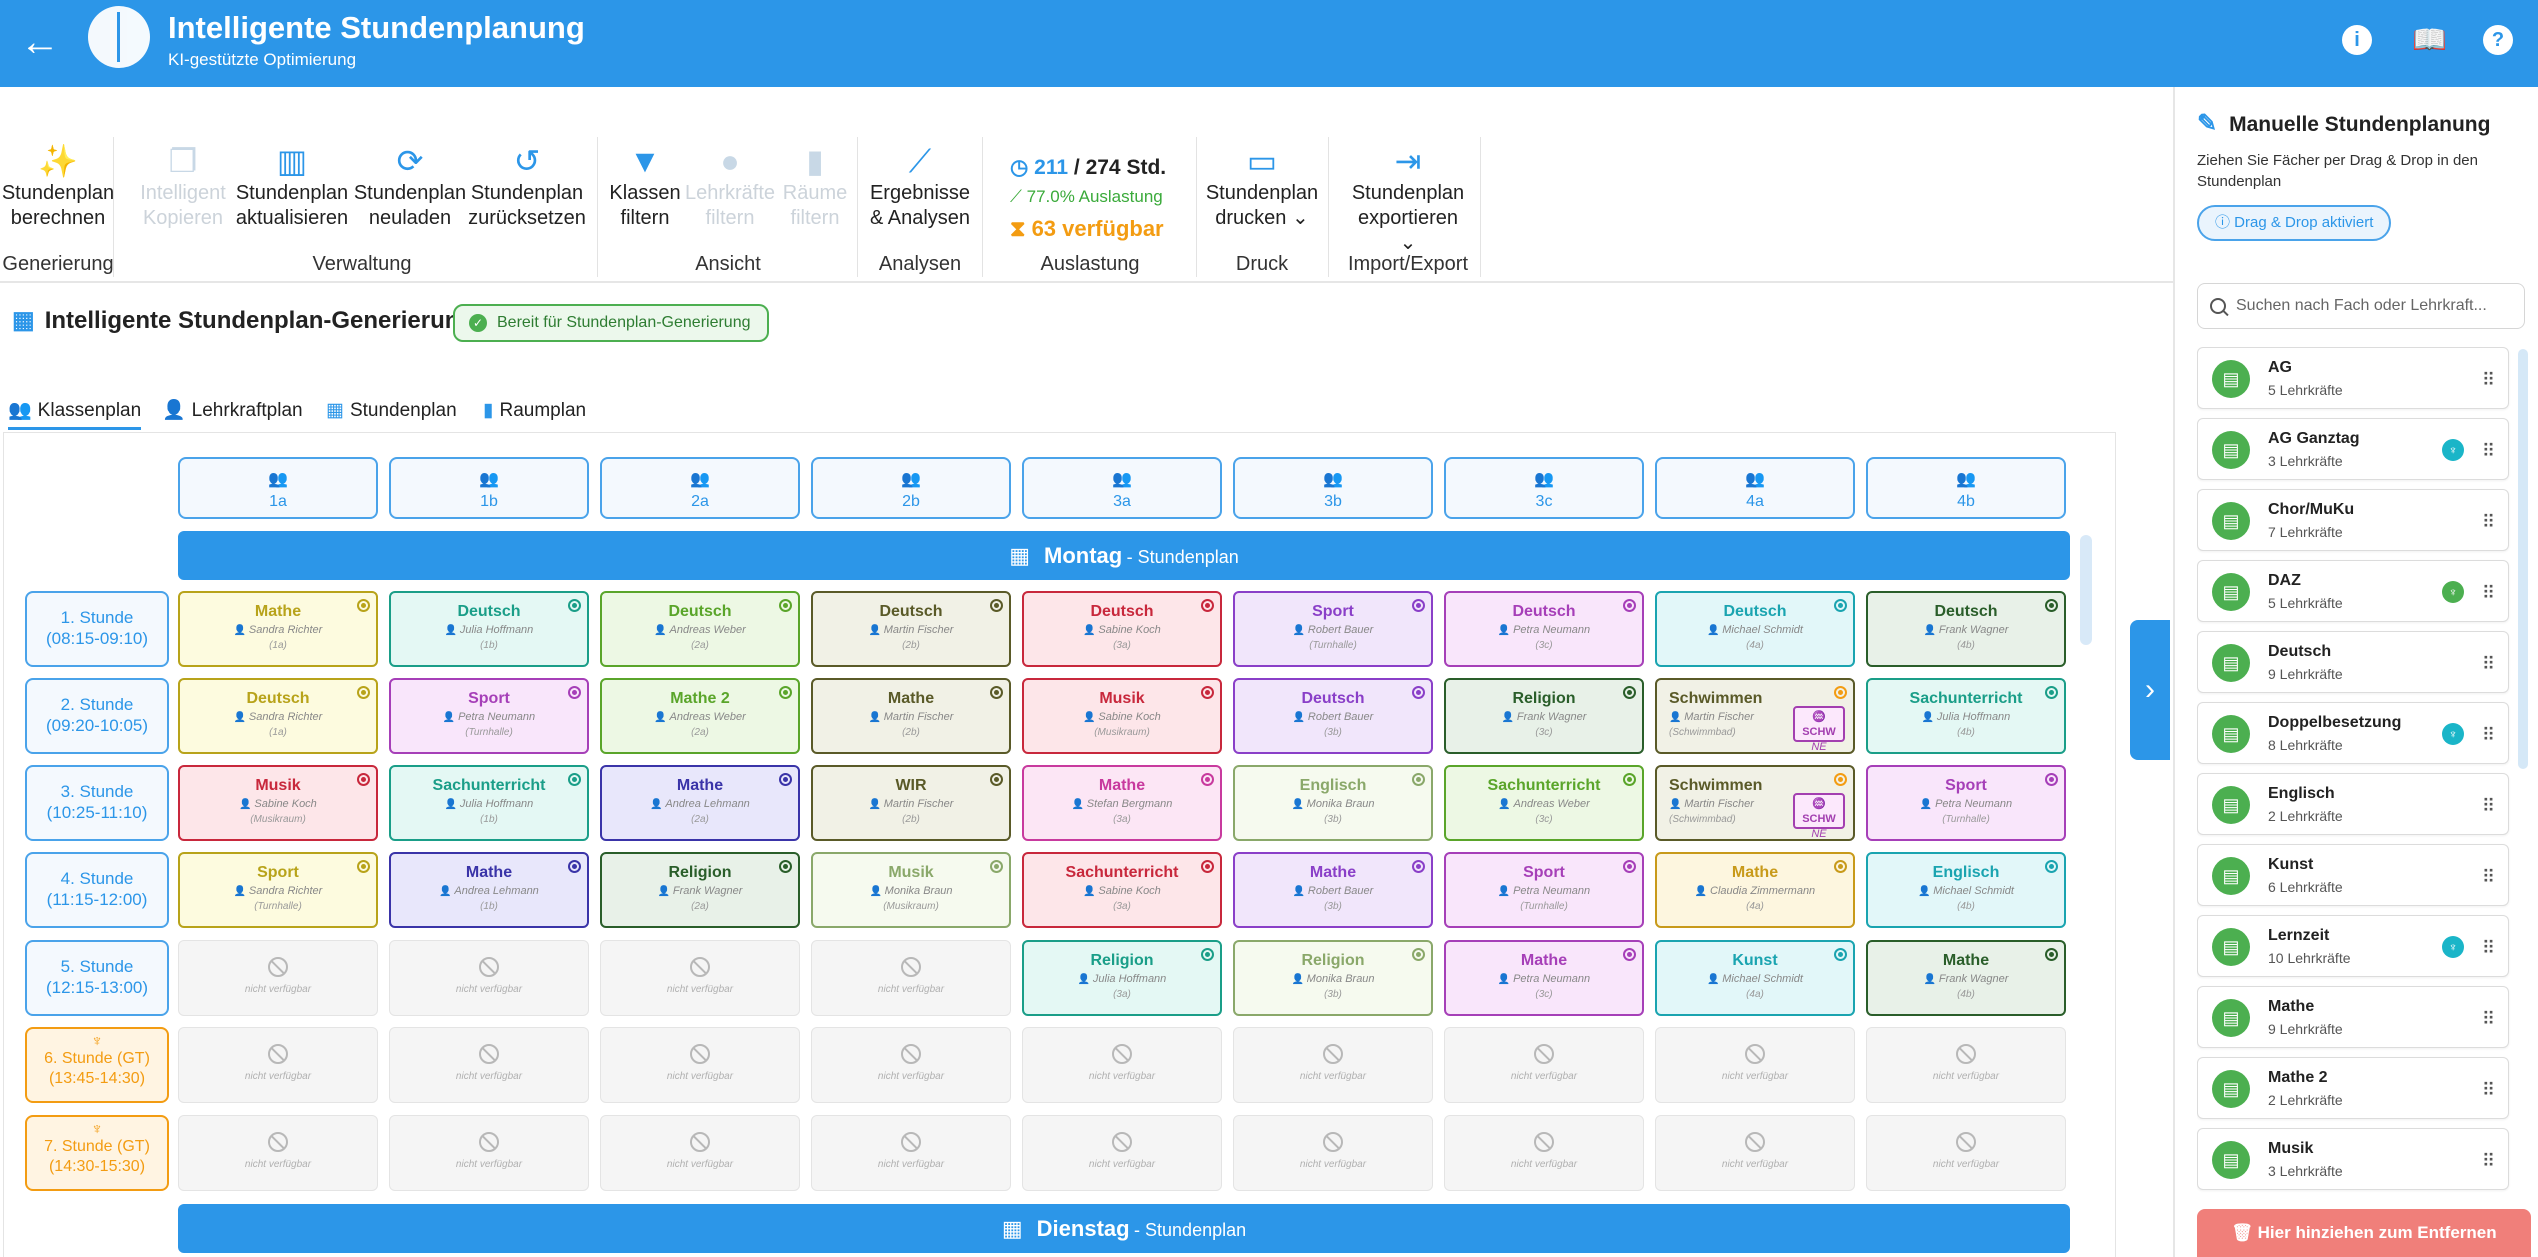 The image size is (2538, 1257). What do you see at coordinates (2364, 1233) in the screenshot?
I see `remove-dropzone: 🗑 Hier hinziehen zum Entfernen` at bounding box center [2364, 1233].